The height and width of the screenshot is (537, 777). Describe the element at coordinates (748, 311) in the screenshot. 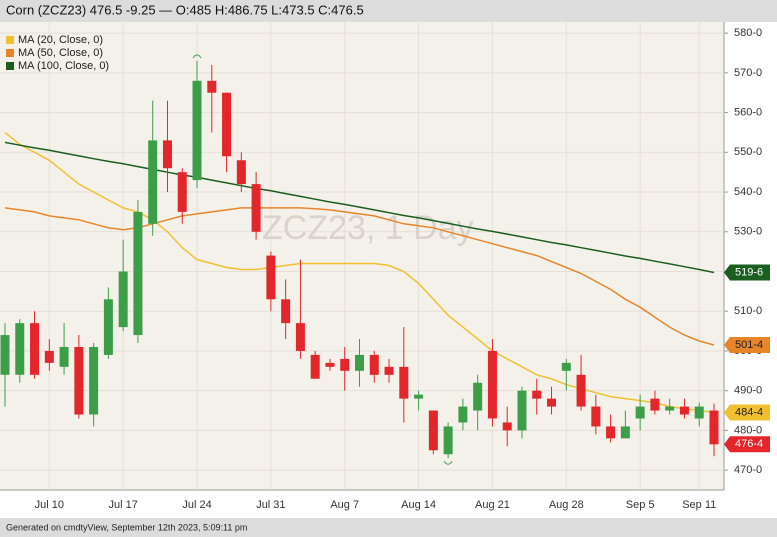

I see `y-tick-label: 510-0` at that location.